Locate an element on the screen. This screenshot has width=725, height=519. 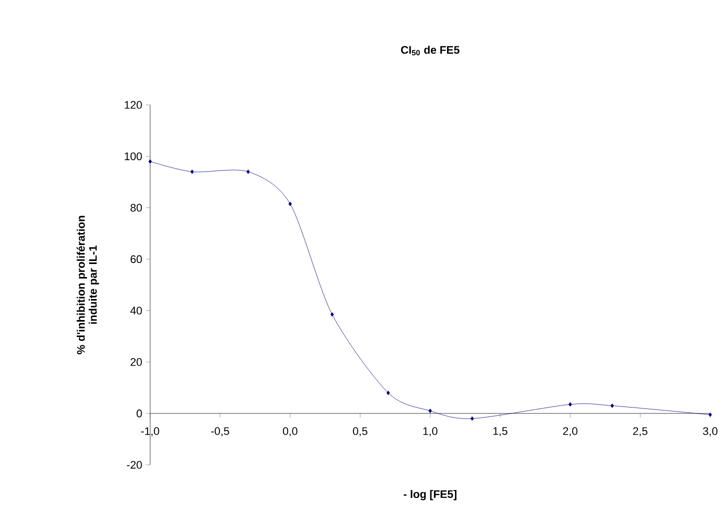
x-axis-title: - log [FE5] is located at coordinates (430, 495).